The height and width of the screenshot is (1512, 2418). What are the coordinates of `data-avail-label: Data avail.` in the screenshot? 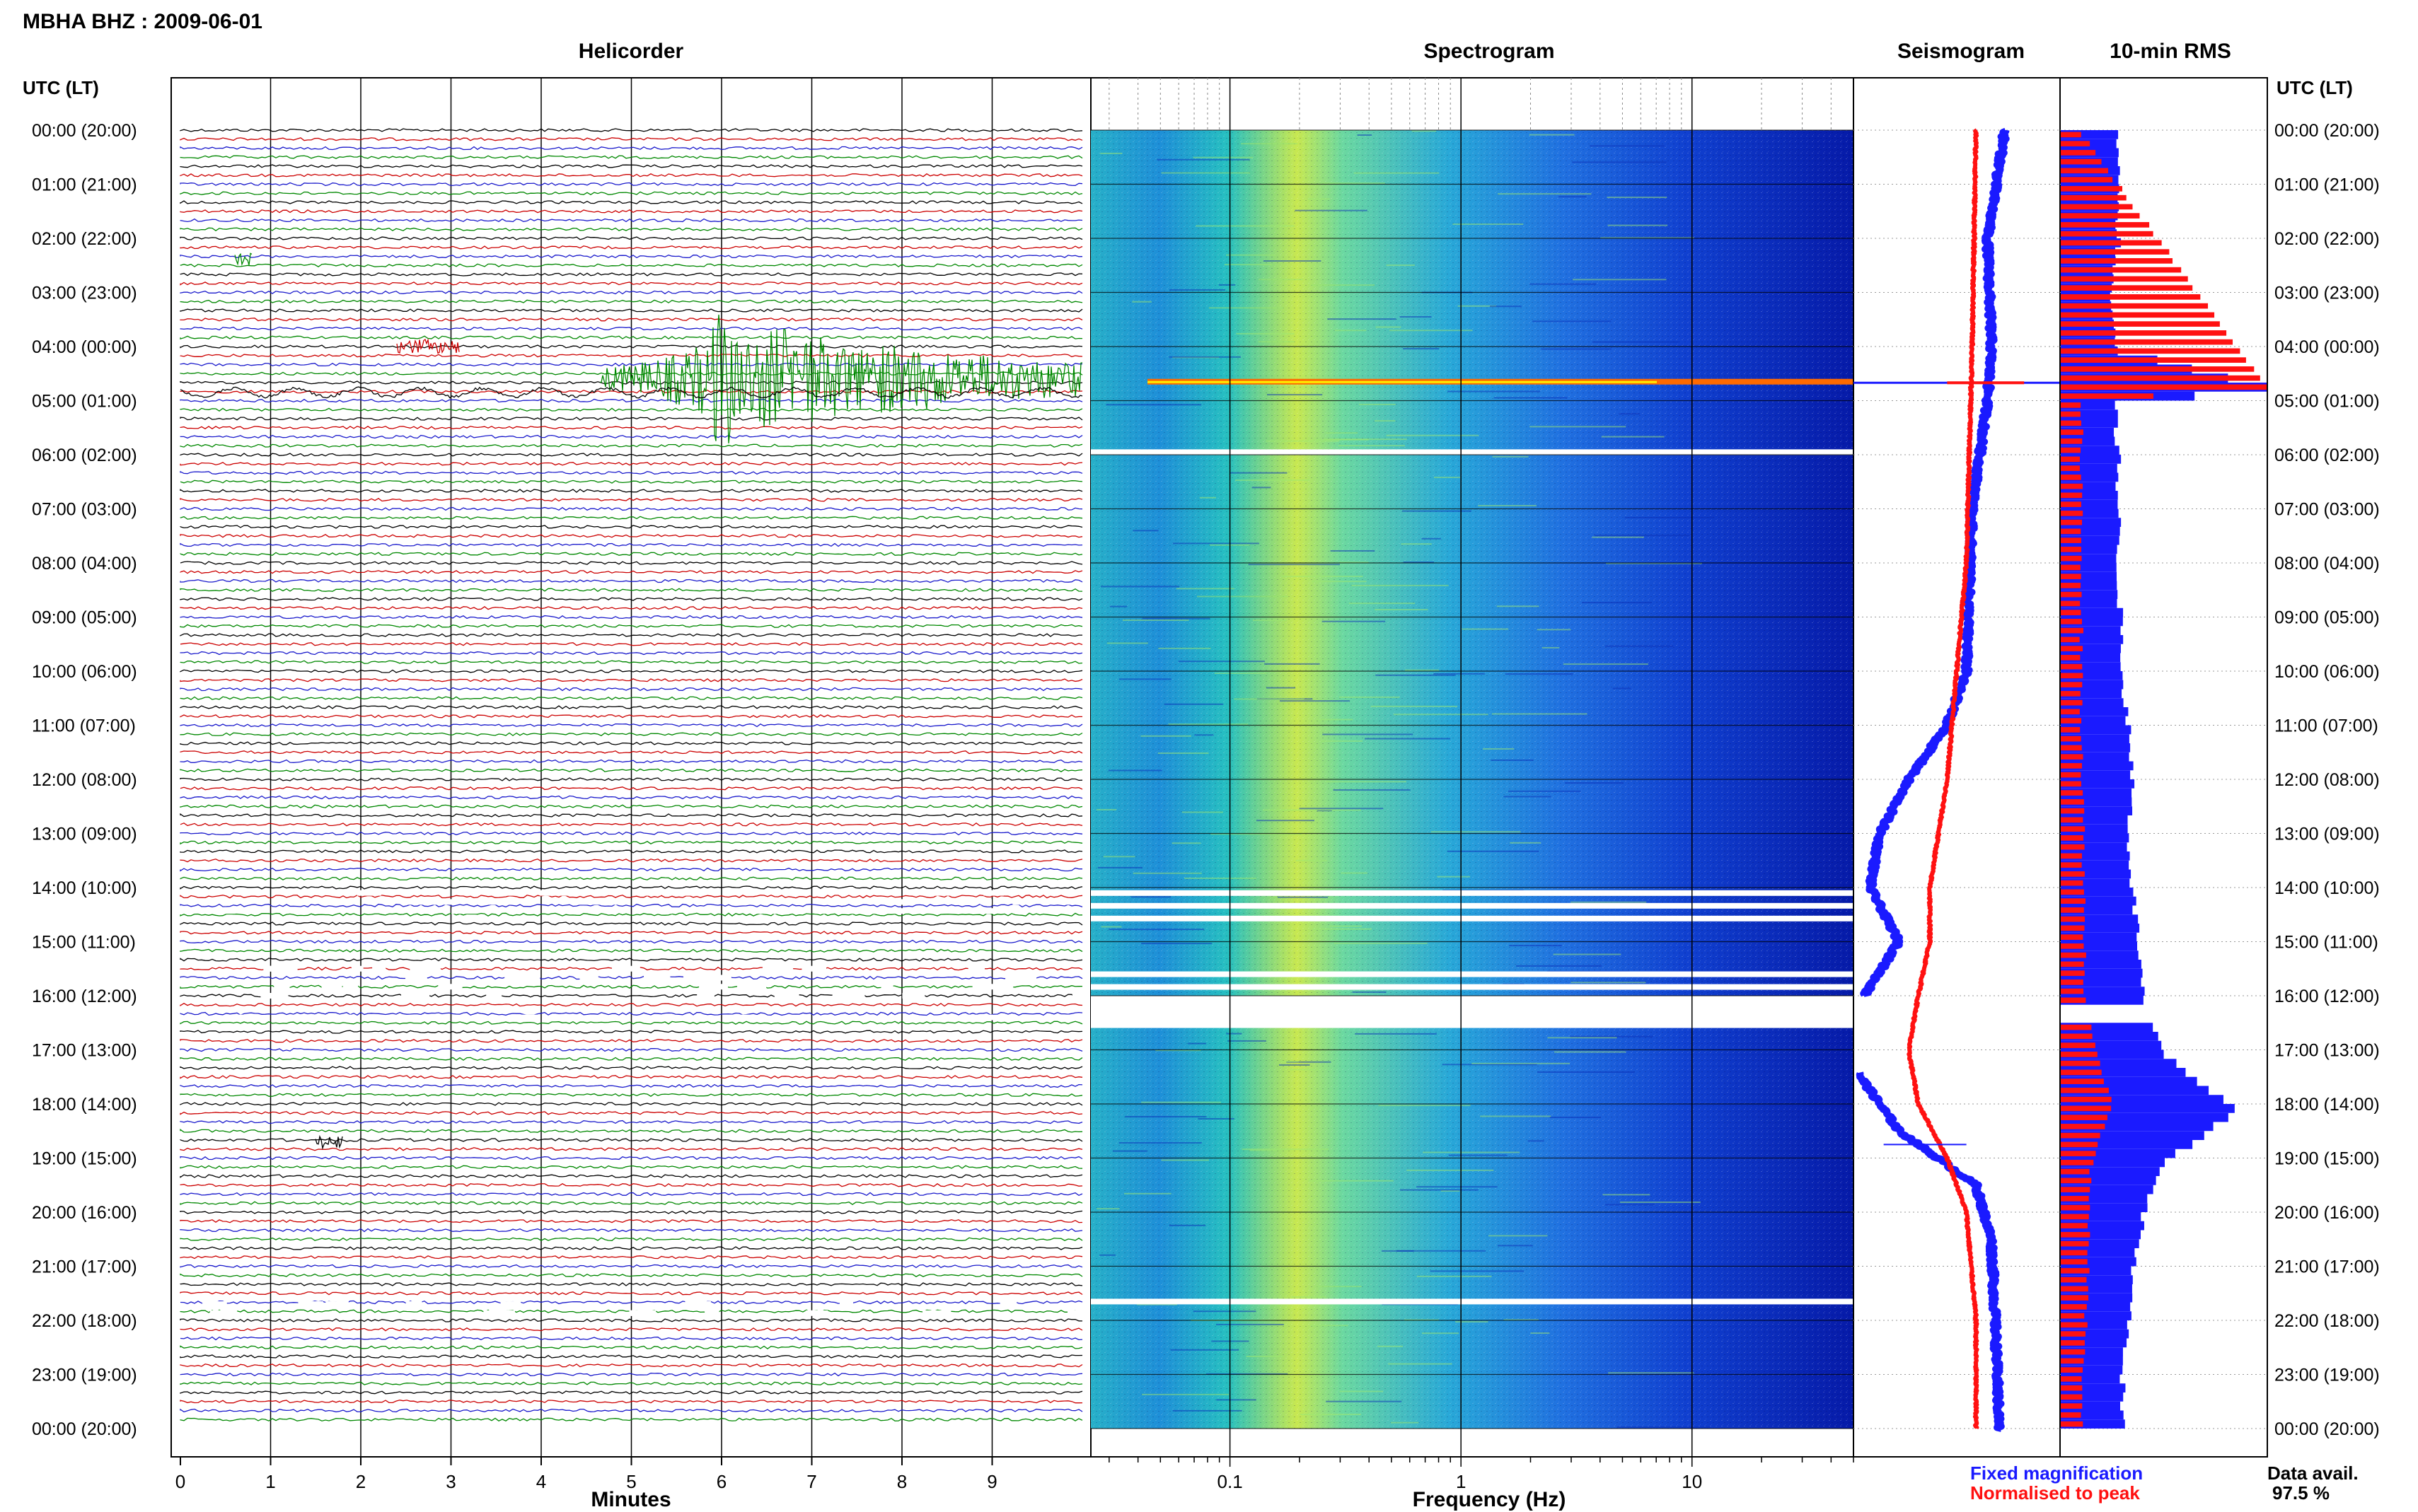 It's located at (2313, 1473).